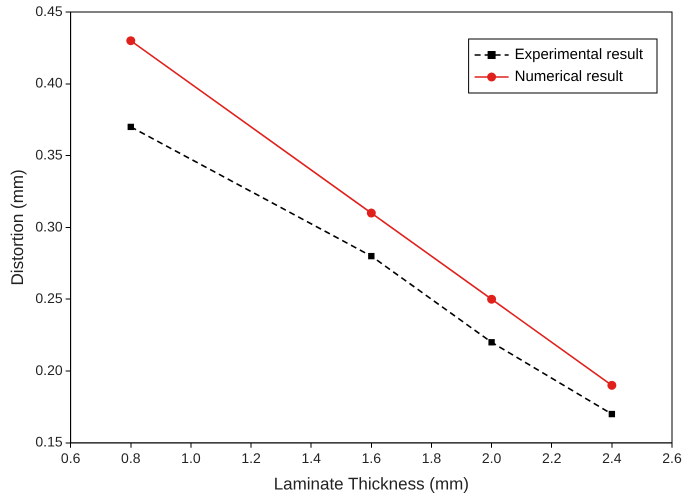 This screenshot has height=501, width=688. Describe the element at coordinates (49, 10) in the screenshot. I see `y-tick-label: 0.45` at that location.